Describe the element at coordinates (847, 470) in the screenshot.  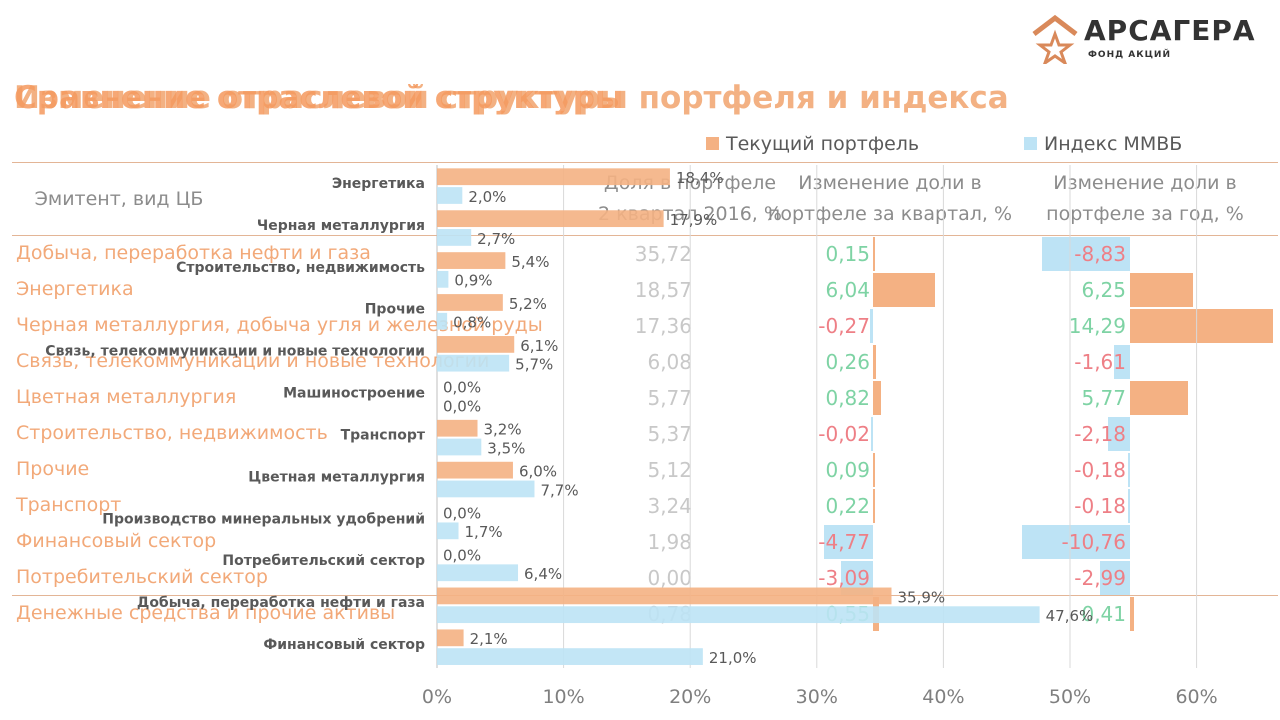
I see `row-change-quarter: 0,09` at that location.